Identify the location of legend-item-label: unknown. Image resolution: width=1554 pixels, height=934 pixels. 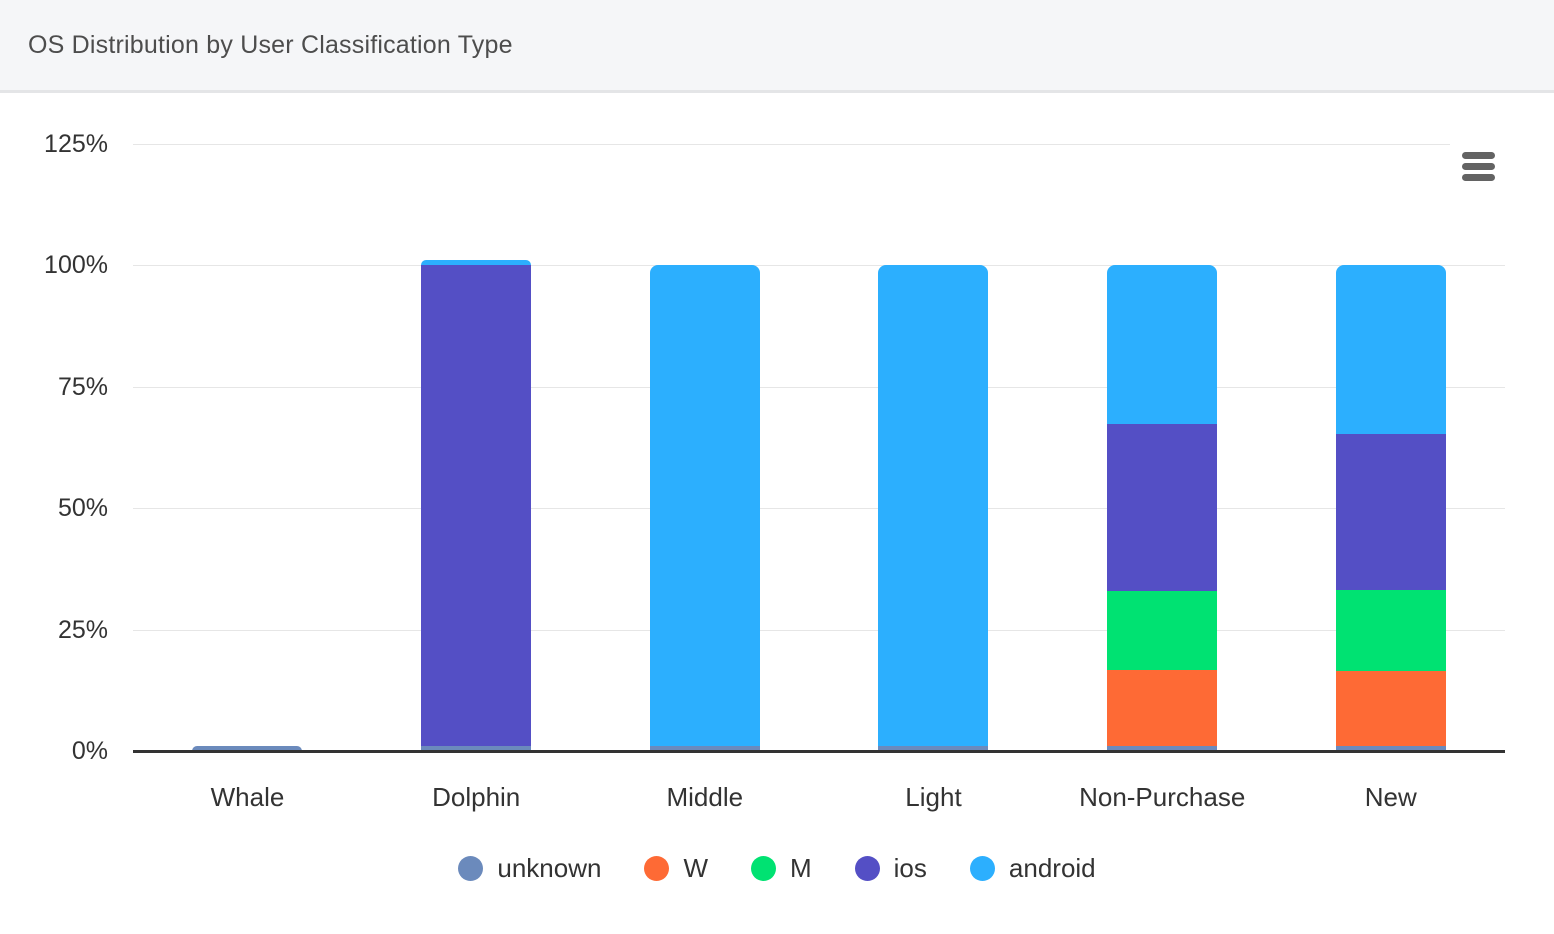
(549, 868).